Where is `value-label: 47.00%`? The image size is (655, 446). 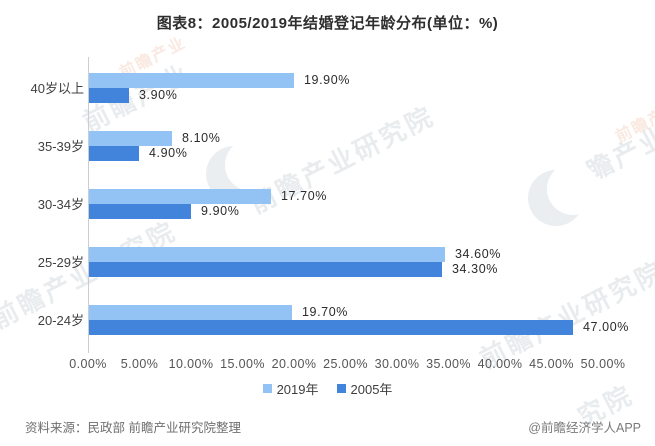
value-label: 47.00% is located at coordinates (606, 327).